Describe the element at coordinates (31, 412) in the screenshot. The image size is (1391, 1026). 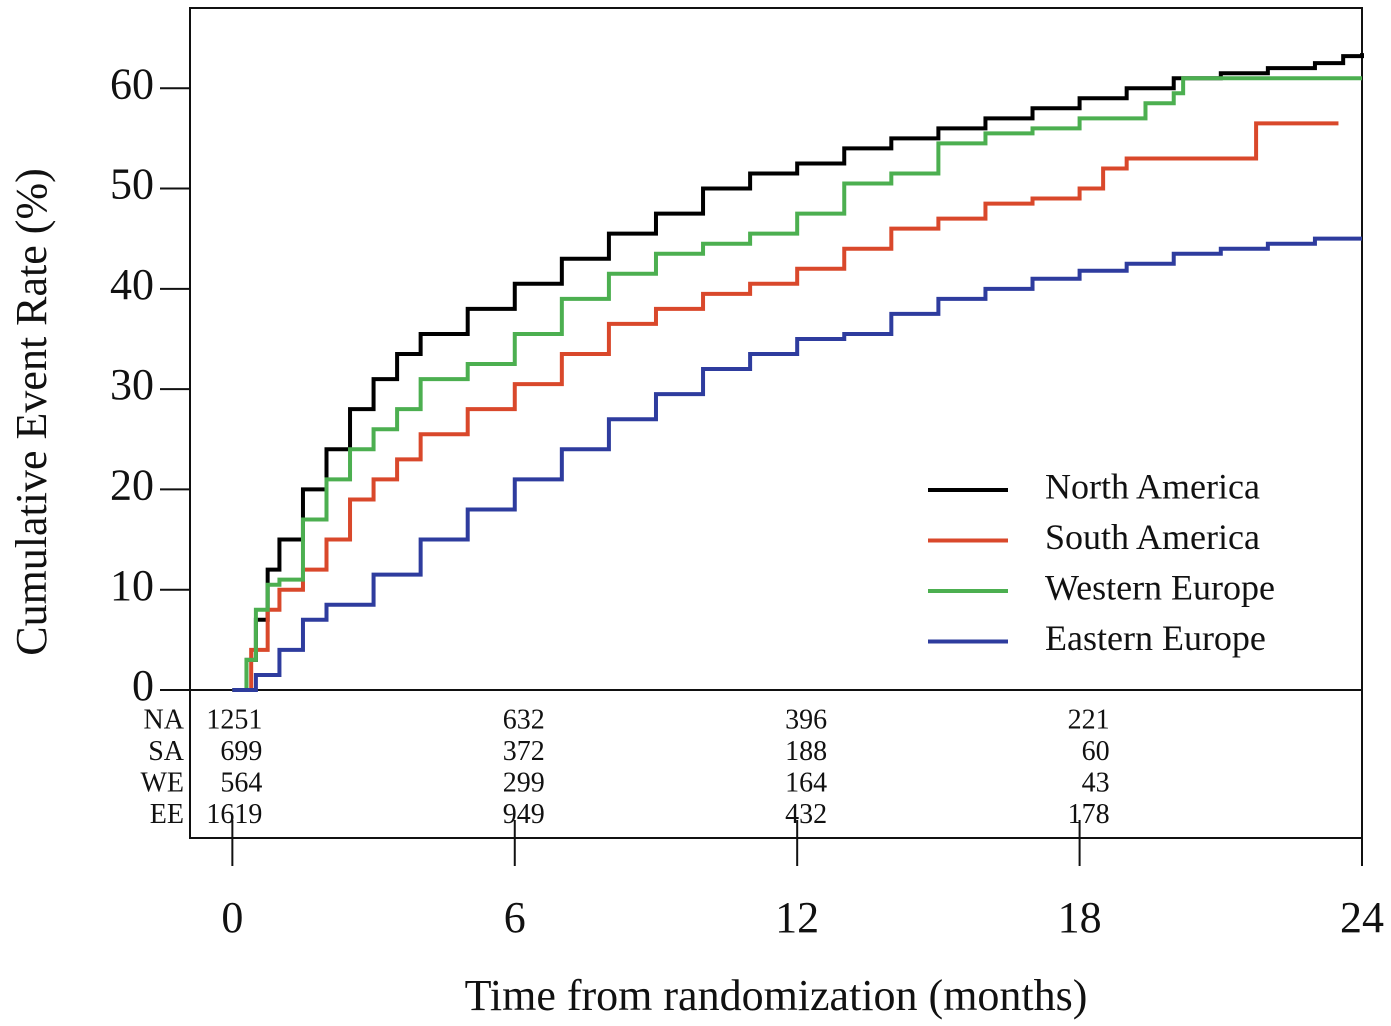
I see `y-axis-title: Cumulative Event Rate (%)` at that location.